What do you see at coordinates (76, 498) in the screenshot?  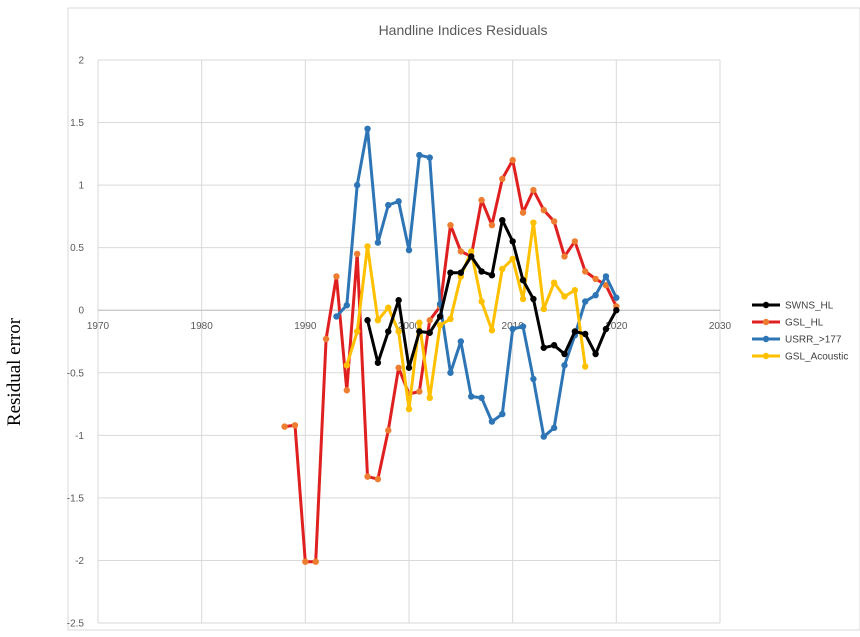 I see `y-tick-label: -1.5` at bounding box center [76, 498].